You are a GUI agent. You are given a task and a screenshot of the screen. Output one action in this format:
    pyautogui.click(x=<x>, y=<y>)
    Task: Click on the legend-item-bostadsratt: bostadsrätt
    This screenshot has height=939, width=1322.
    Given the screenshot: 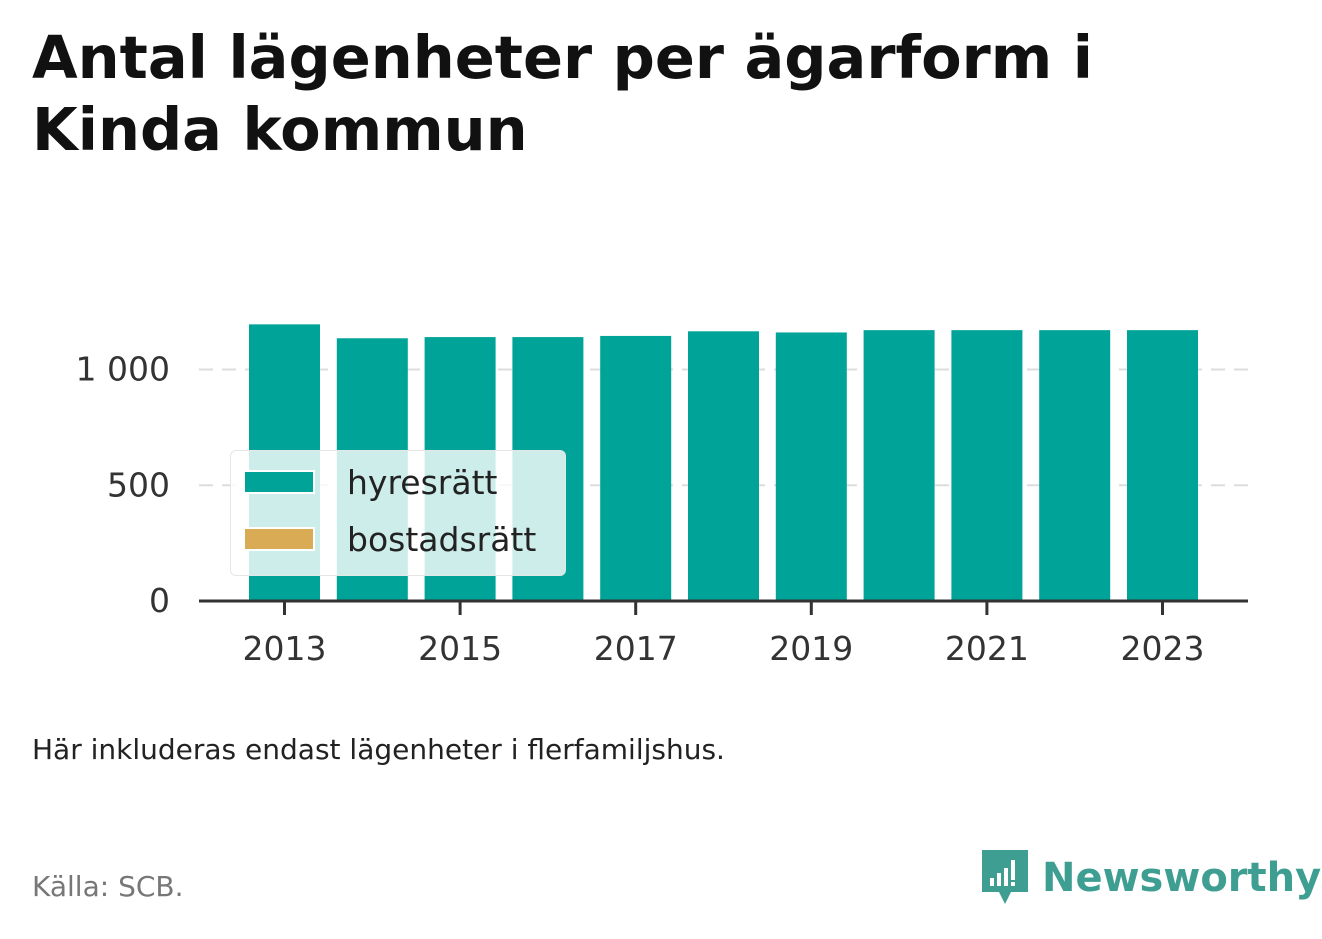 What is the action you would take?
    pyautogui.click(x=390, y=539)
    